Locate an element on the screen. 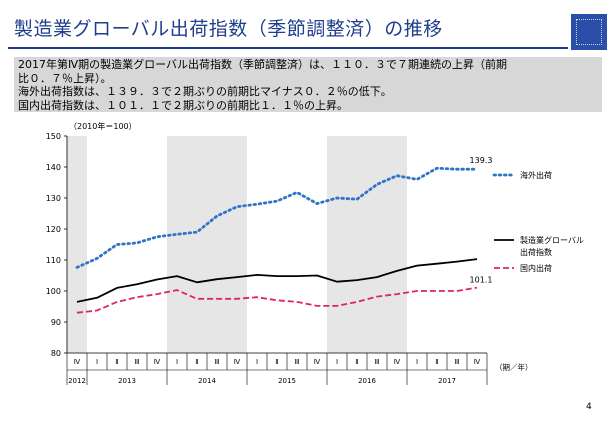 This screenshot has width=615, height=426. legend-label: 国内出荷 is located at coordinates (536, 268).